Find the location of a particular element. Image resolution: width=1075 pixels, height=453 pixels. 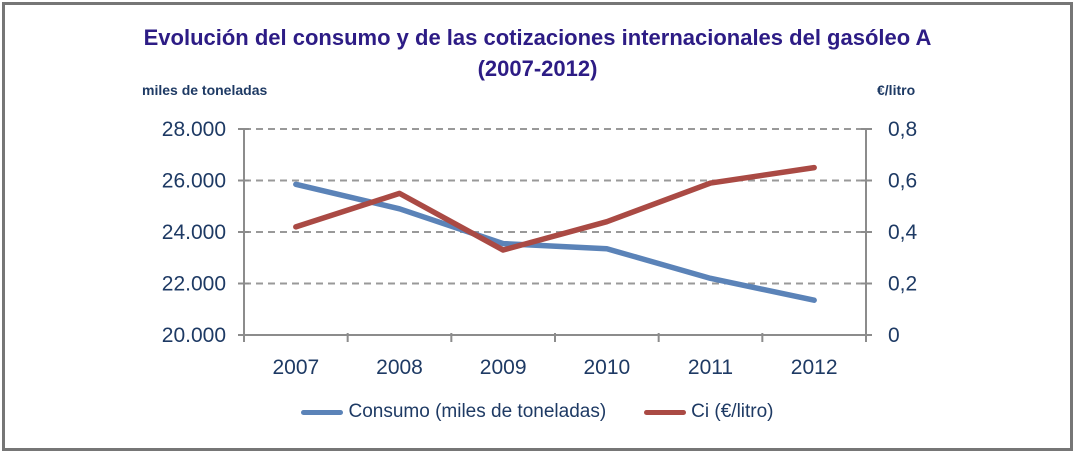

y-axis-left-tick-label: 28.000 is located at coordinates (194, 129).